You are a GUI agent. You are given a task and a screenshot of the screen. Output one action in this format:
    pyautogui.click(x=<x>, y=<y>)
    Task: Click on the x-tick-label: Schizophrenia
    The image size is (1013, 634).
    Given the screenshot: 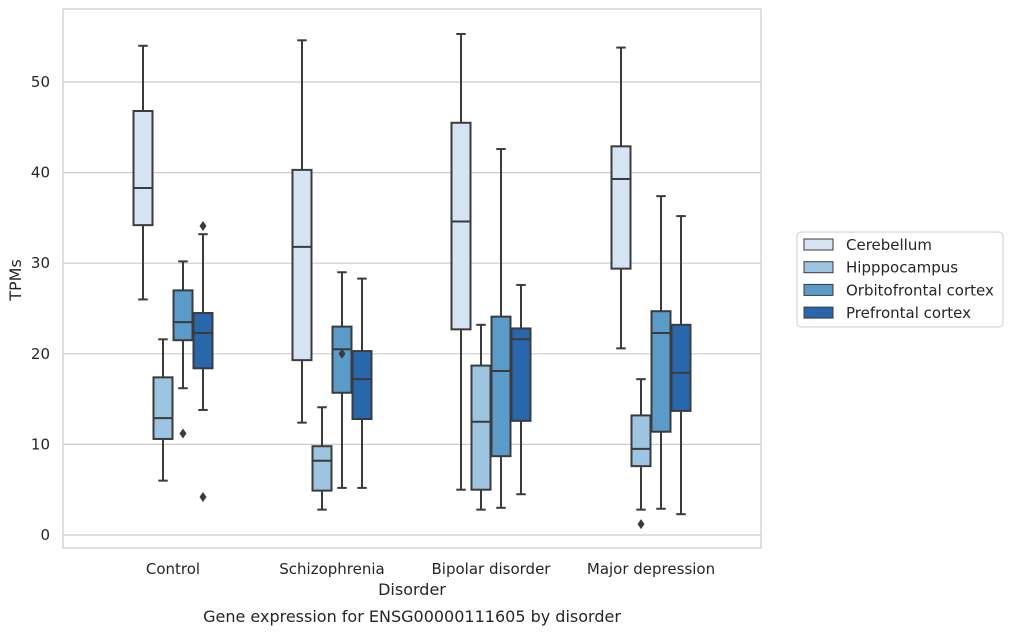 What is the action you would take?
    pyautogui.click(x=331, y=569)
    